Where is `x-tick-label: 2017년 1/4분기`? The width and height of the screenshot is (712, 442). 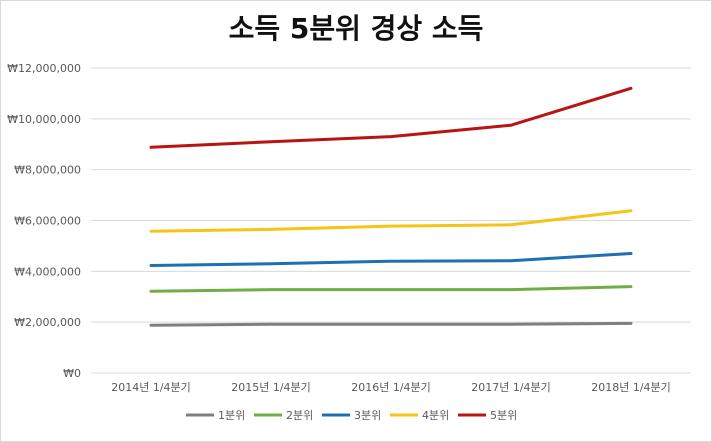
x-tick-label: 2017년 1/4분기 is located at coordinates (511, 387).